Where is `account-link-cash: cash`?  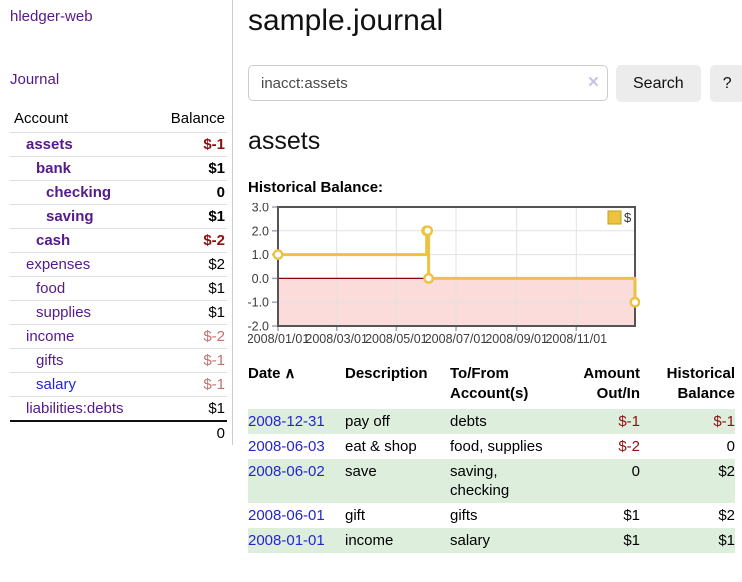 account-link-cash: cash is located at coordinates (53, 240).